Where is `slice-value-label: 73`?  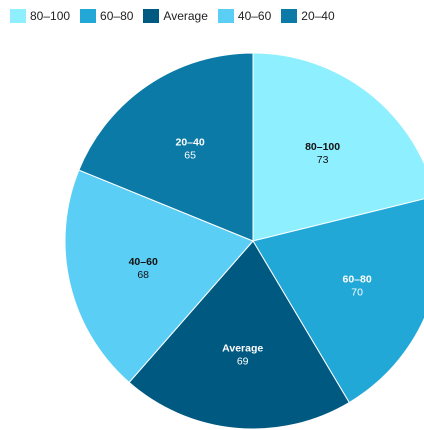
slice-value-label: 73 is located at coordinates (323, 160).